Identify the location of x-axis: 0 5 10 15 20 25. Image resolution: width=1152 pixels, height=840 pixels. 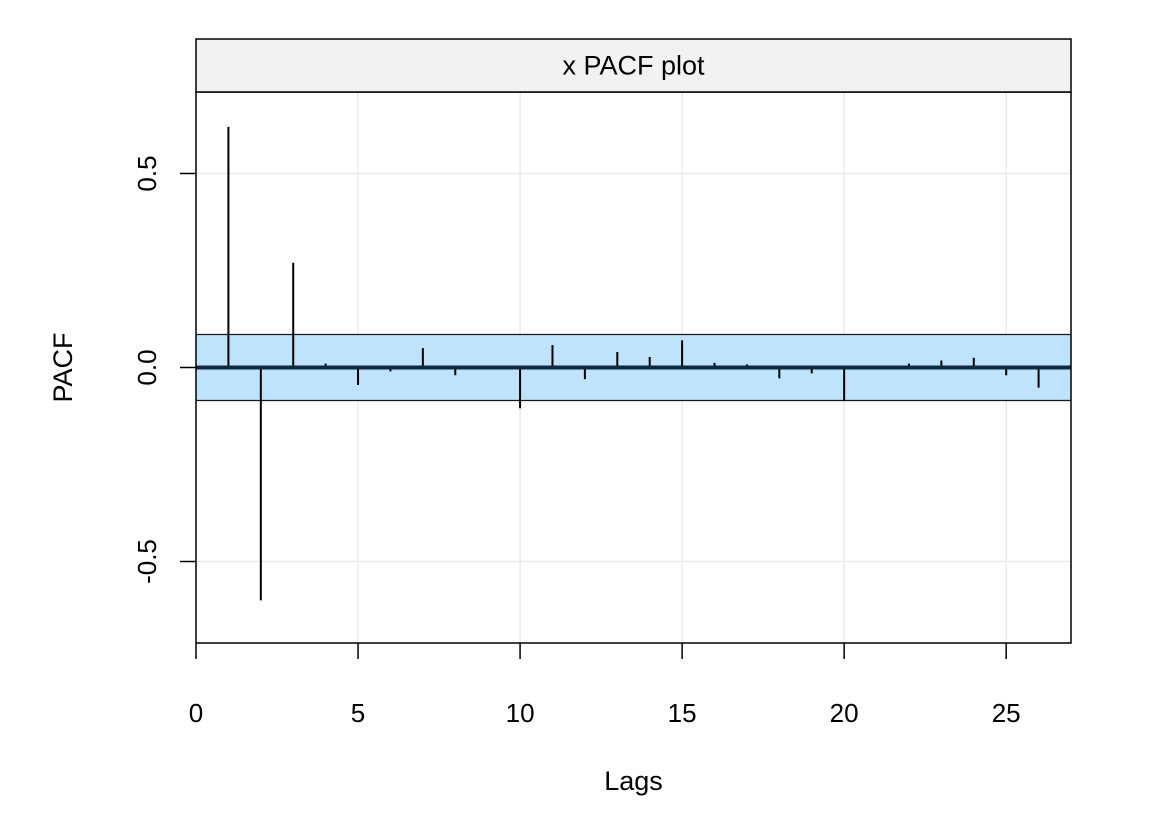
(605, 685).